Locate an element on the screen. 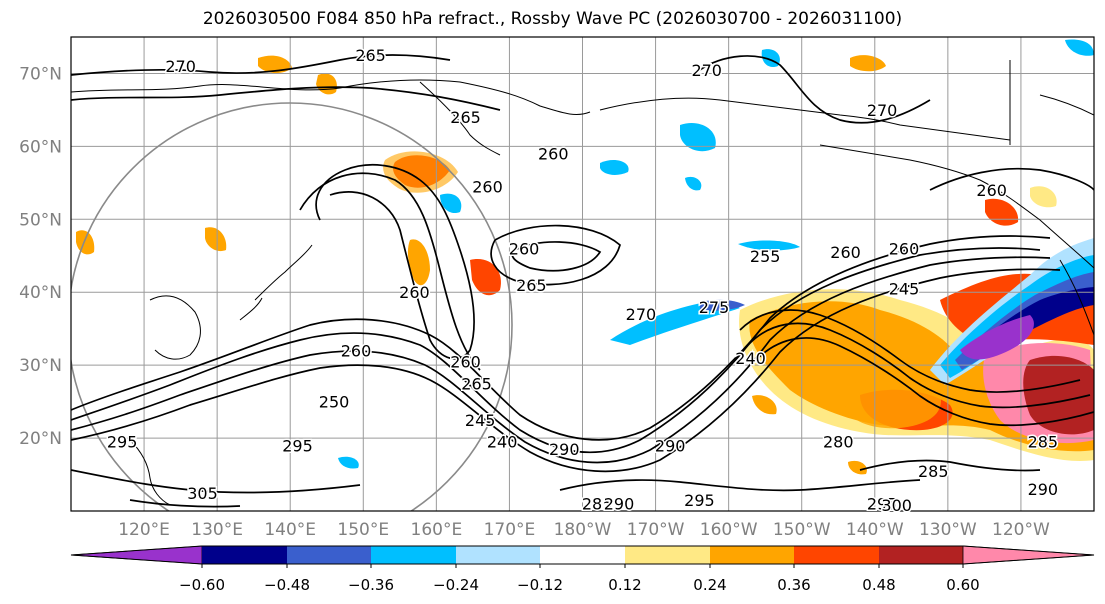  colorbar-arrow-min is located at coordinates (136, 555).